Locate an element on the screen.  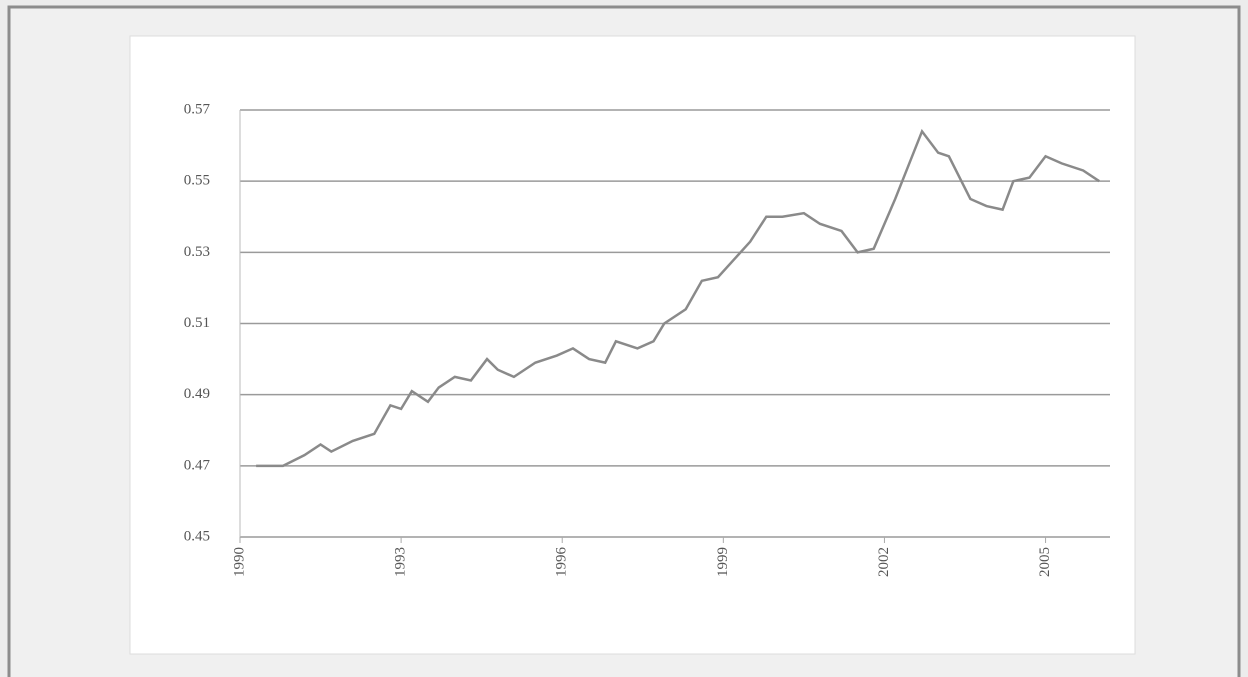
y-tick-label: 0.51 is located at coordinates (197, 323).